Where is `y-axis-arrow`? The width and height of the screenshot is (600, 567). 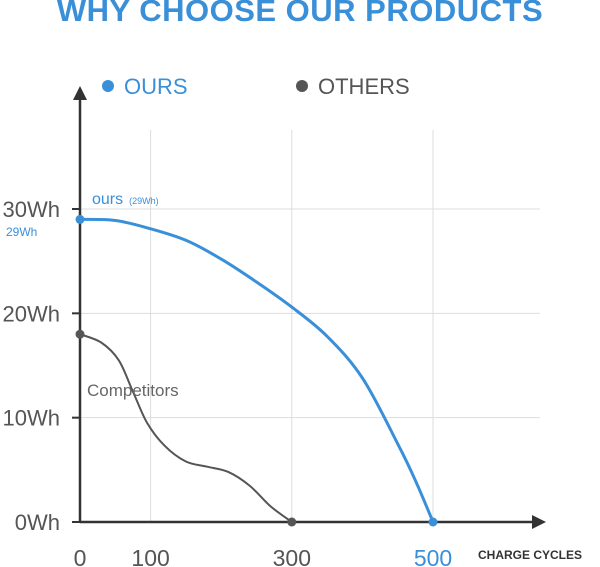 y-axis-arrow is located at coordinates (80, 93).